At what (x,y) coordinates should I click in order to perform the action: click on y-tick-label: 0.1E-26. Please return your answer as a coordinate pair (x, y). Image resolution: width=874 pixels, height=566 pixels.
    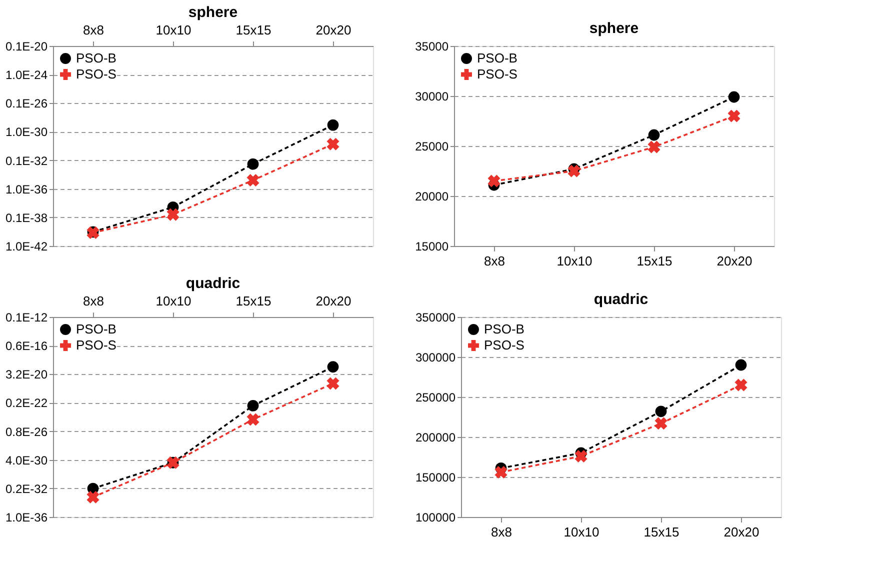
    Looking at the image, I should click on (26, 103).